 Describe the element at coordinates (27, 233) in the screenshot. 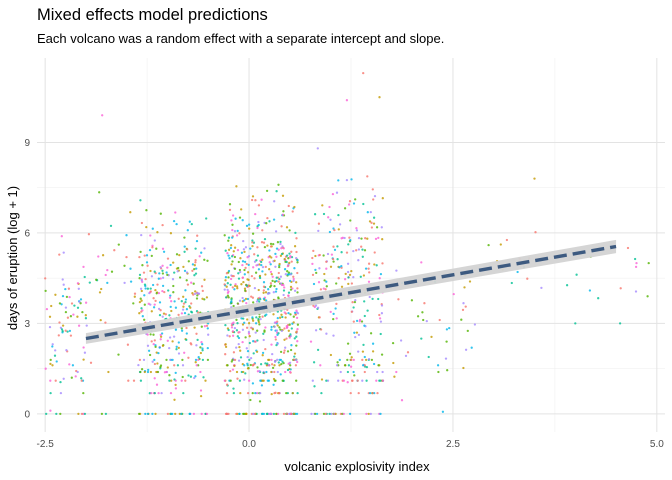

I see `y-tick-label: 6` at that location.